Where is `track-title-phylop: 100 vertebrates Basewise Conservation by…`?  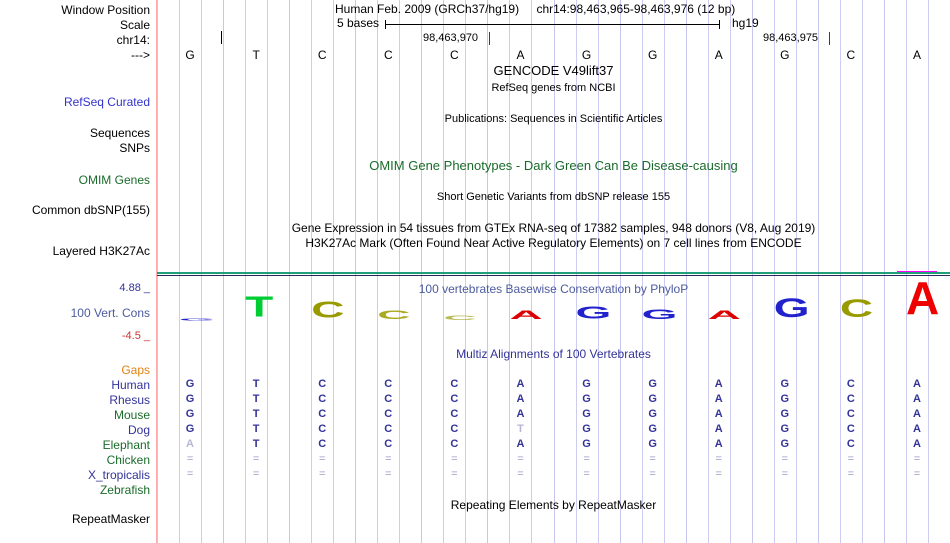 track-title-phylop: 100 vertebrates Basewise Conservation by… is located at coordinates (553, 289).